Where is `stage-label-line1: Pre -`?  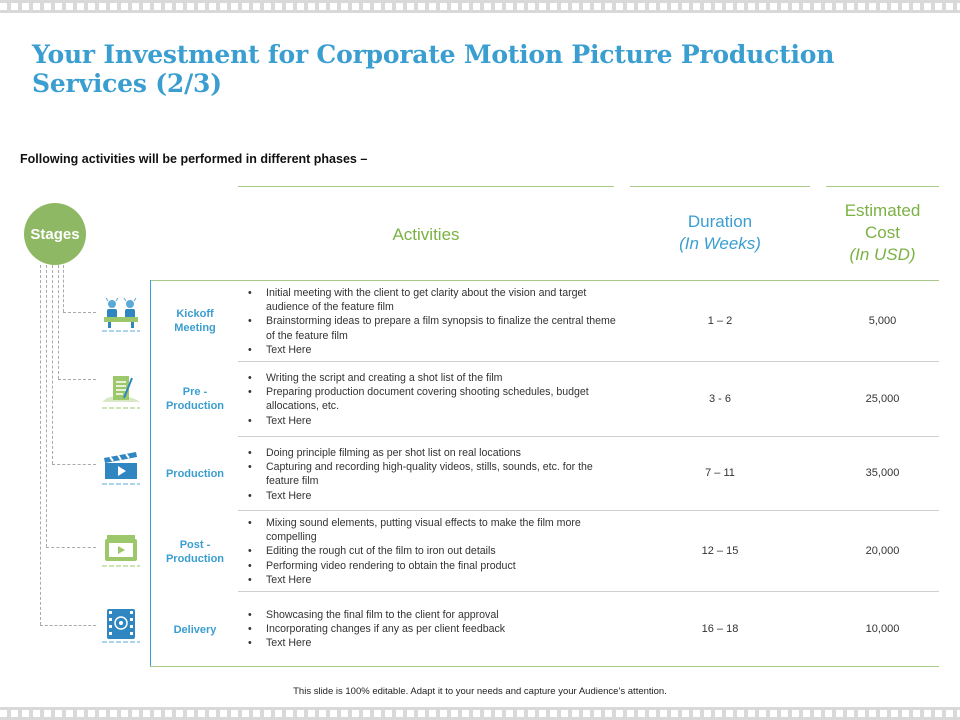
stage-label-line1: Pre - is located at coordinates (195, 392).